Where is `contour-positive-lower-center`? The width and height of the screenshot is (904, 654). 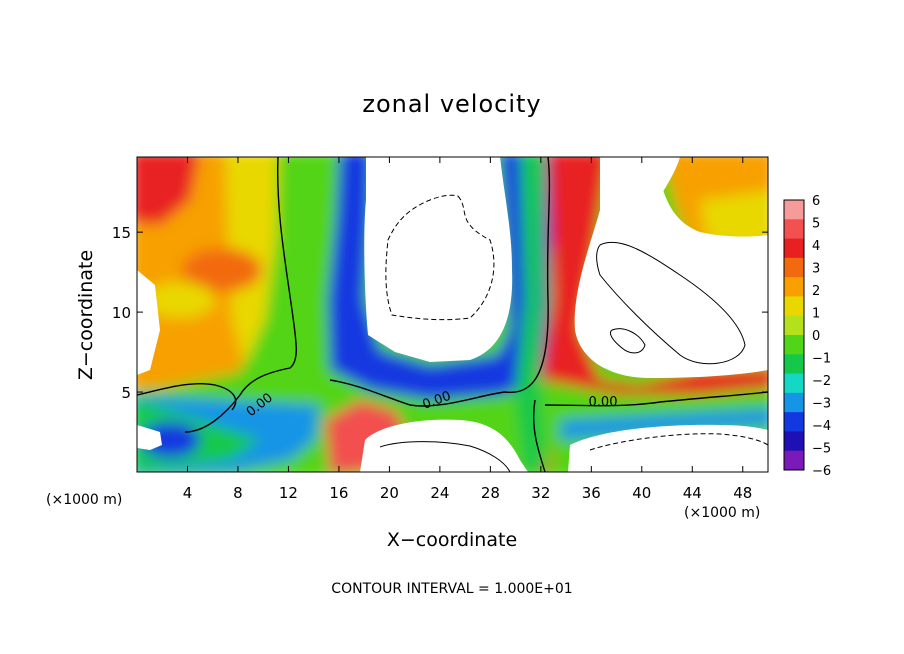
contour-positive-lower-center is located at coordinates (445, 456).